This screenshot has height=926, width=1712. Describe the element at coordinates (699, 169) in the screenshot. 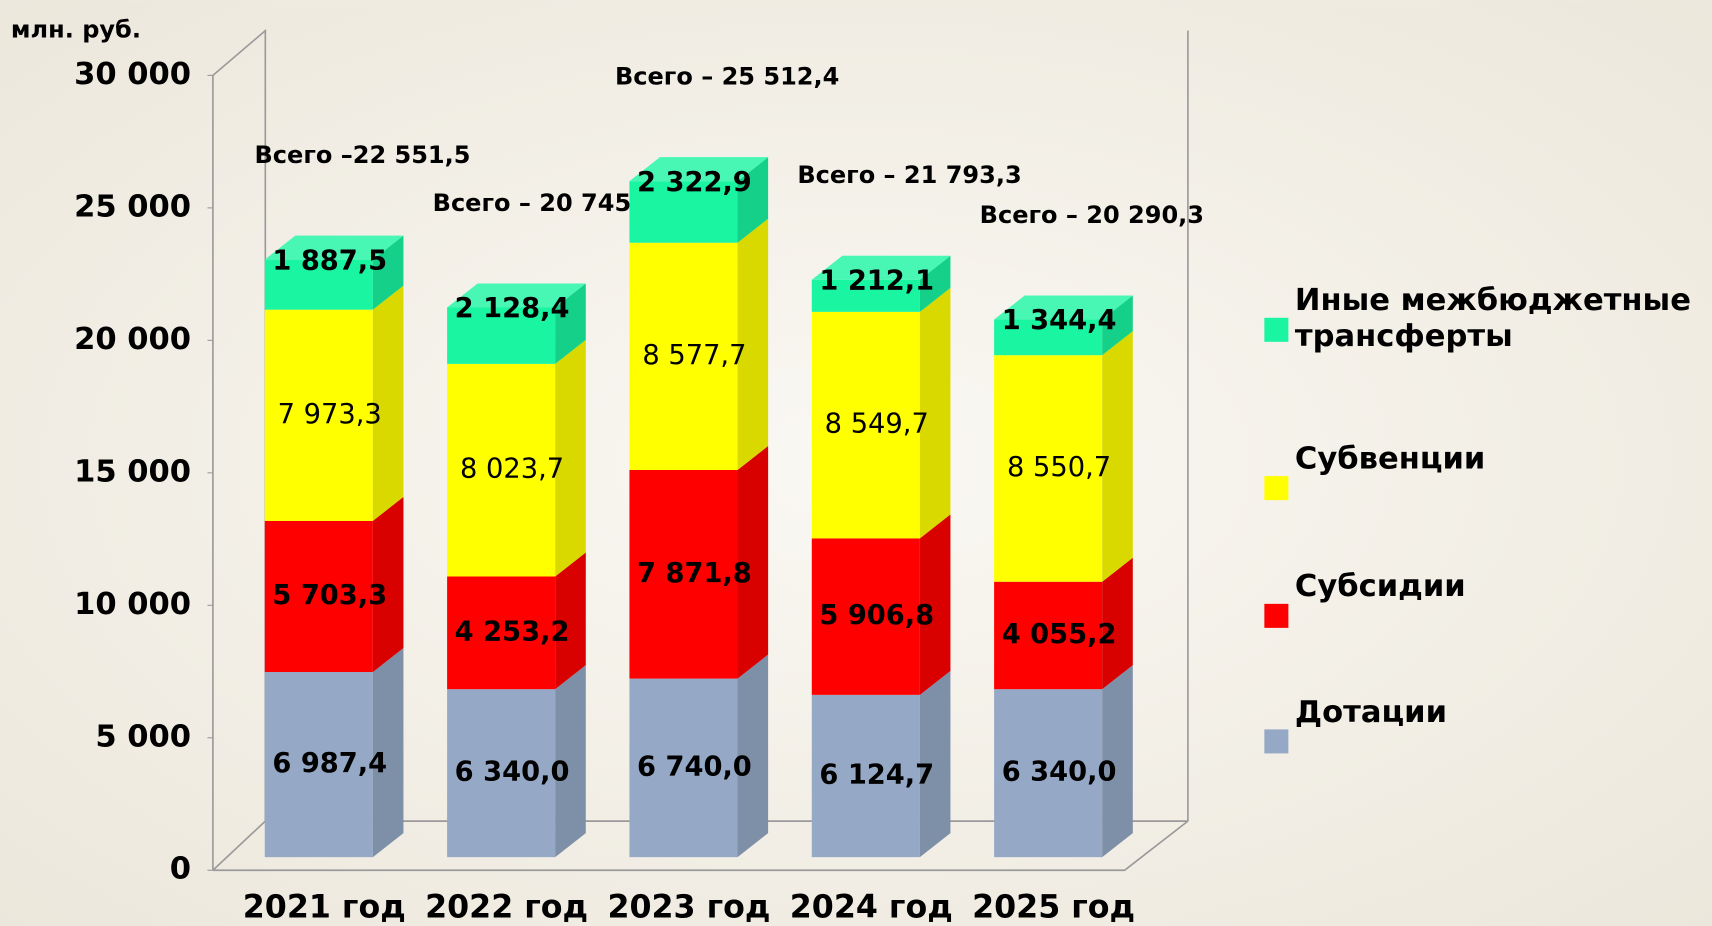

I see `bar-top-light` at that location.